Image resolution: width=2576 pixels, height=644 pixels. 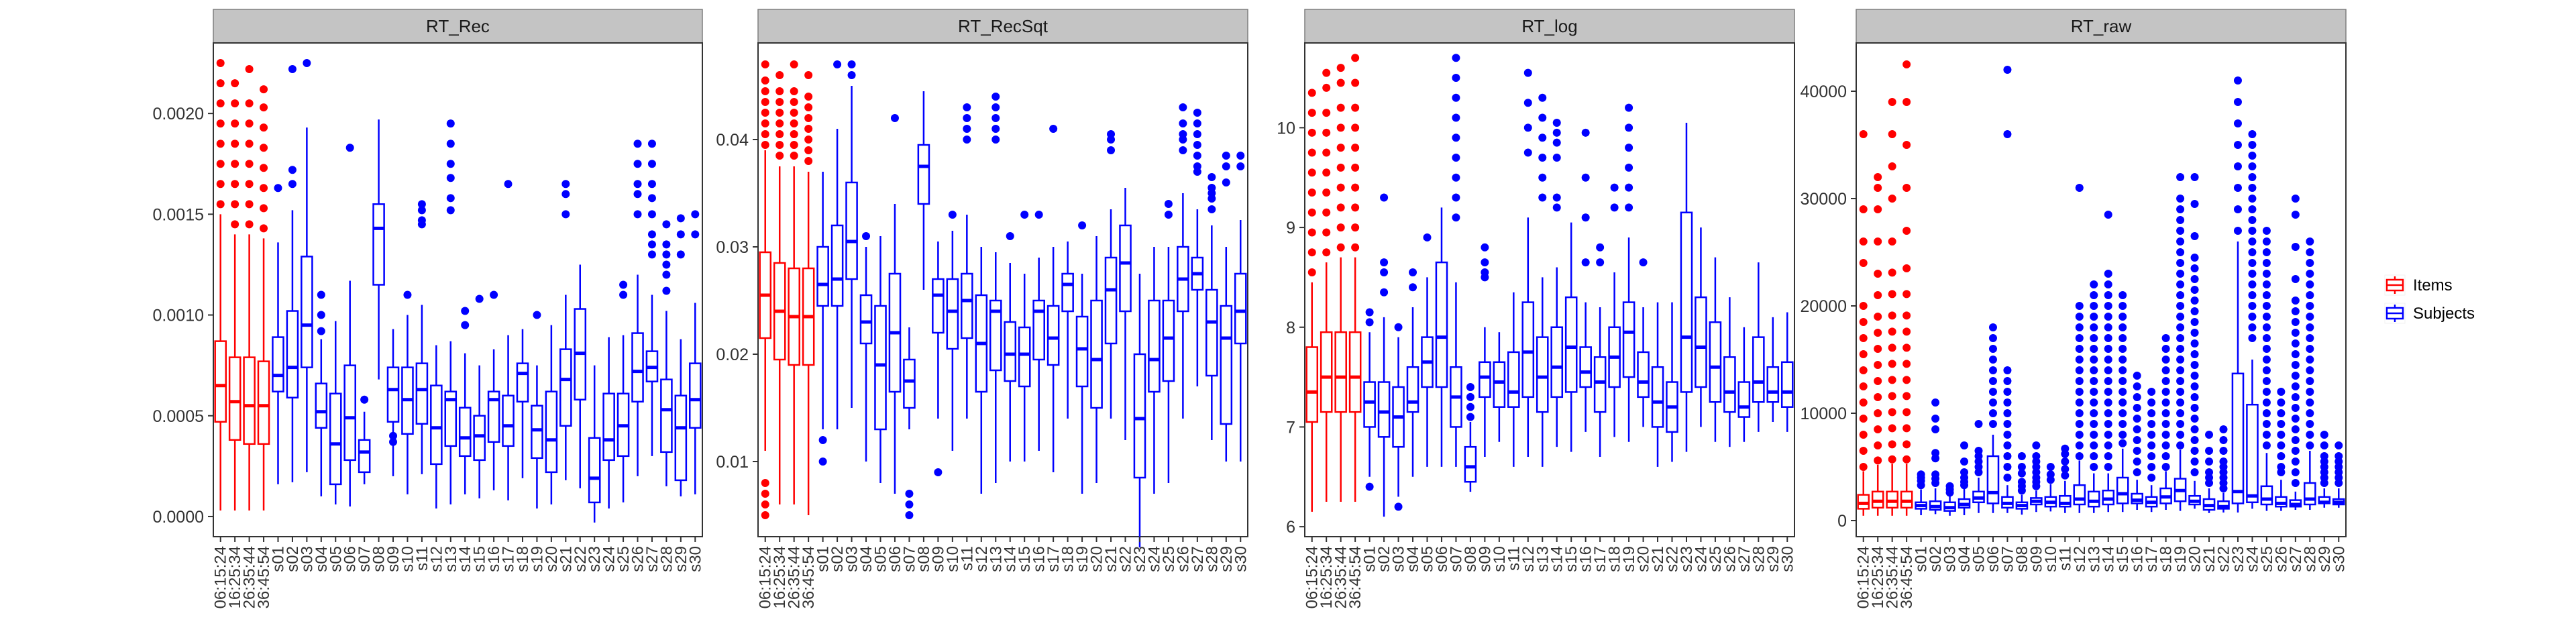 What do you see at coordinates (1140, 559) in the screenshot?
I see `x-tick-label: s23` at bounding box center [1140, 559].